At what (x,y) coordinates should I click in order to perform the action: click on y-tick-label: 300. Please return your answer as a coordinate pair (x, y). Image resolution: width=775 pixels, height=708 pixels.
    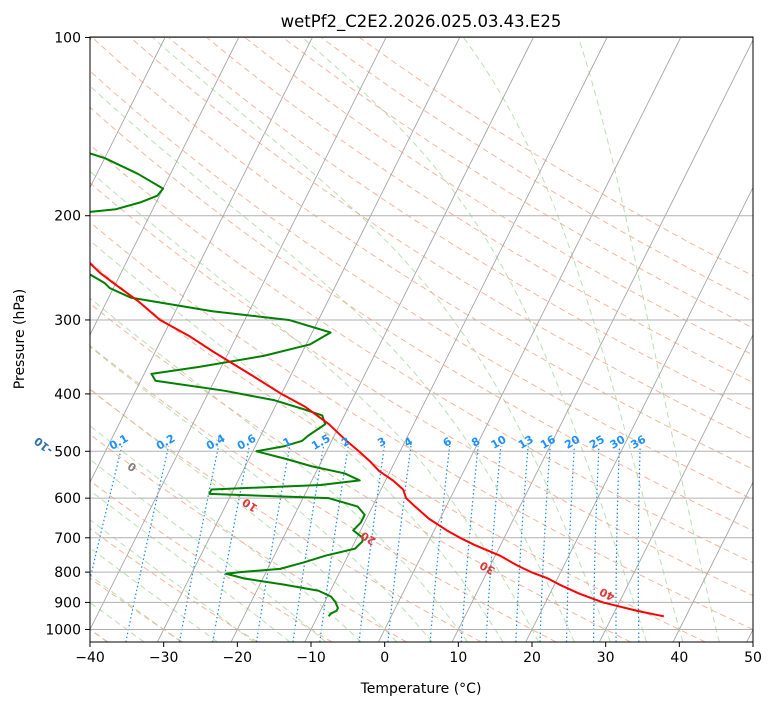
    Looking at the image, I should click on (67, 321).